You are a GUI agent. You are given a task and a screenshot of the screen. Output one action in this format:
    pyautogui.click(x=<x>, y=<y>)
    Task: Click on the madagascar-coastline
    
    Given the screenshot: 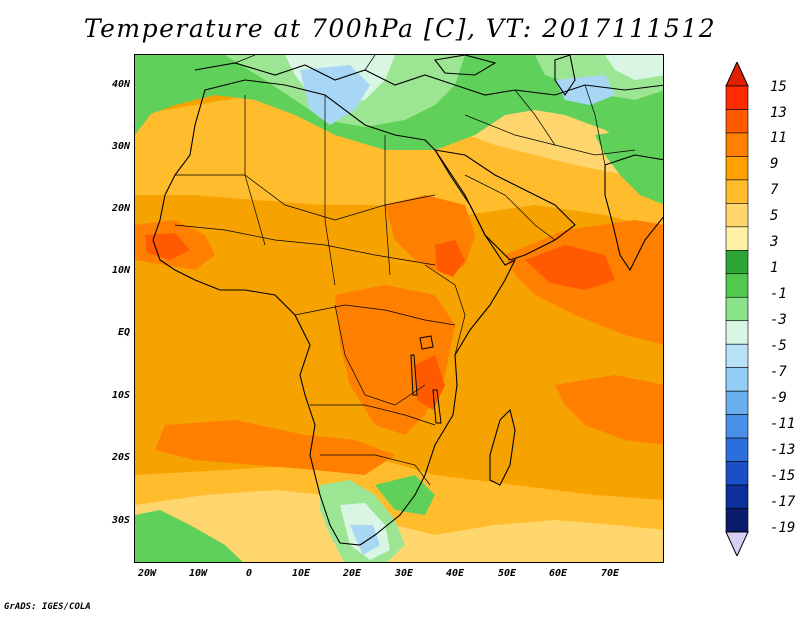 What is the action you would take?
    pyautogui.click(x=502, y=447)
    